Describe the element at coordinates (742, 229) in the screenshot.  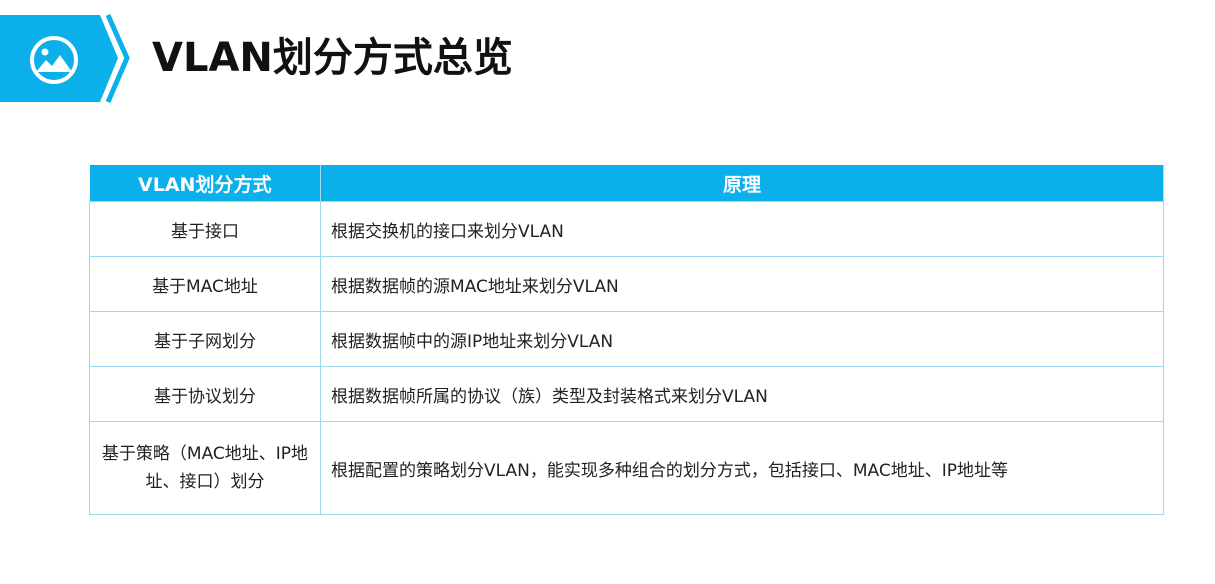
I see `principle-cell: 根据交换机的接口来划分VLAN` at that location.